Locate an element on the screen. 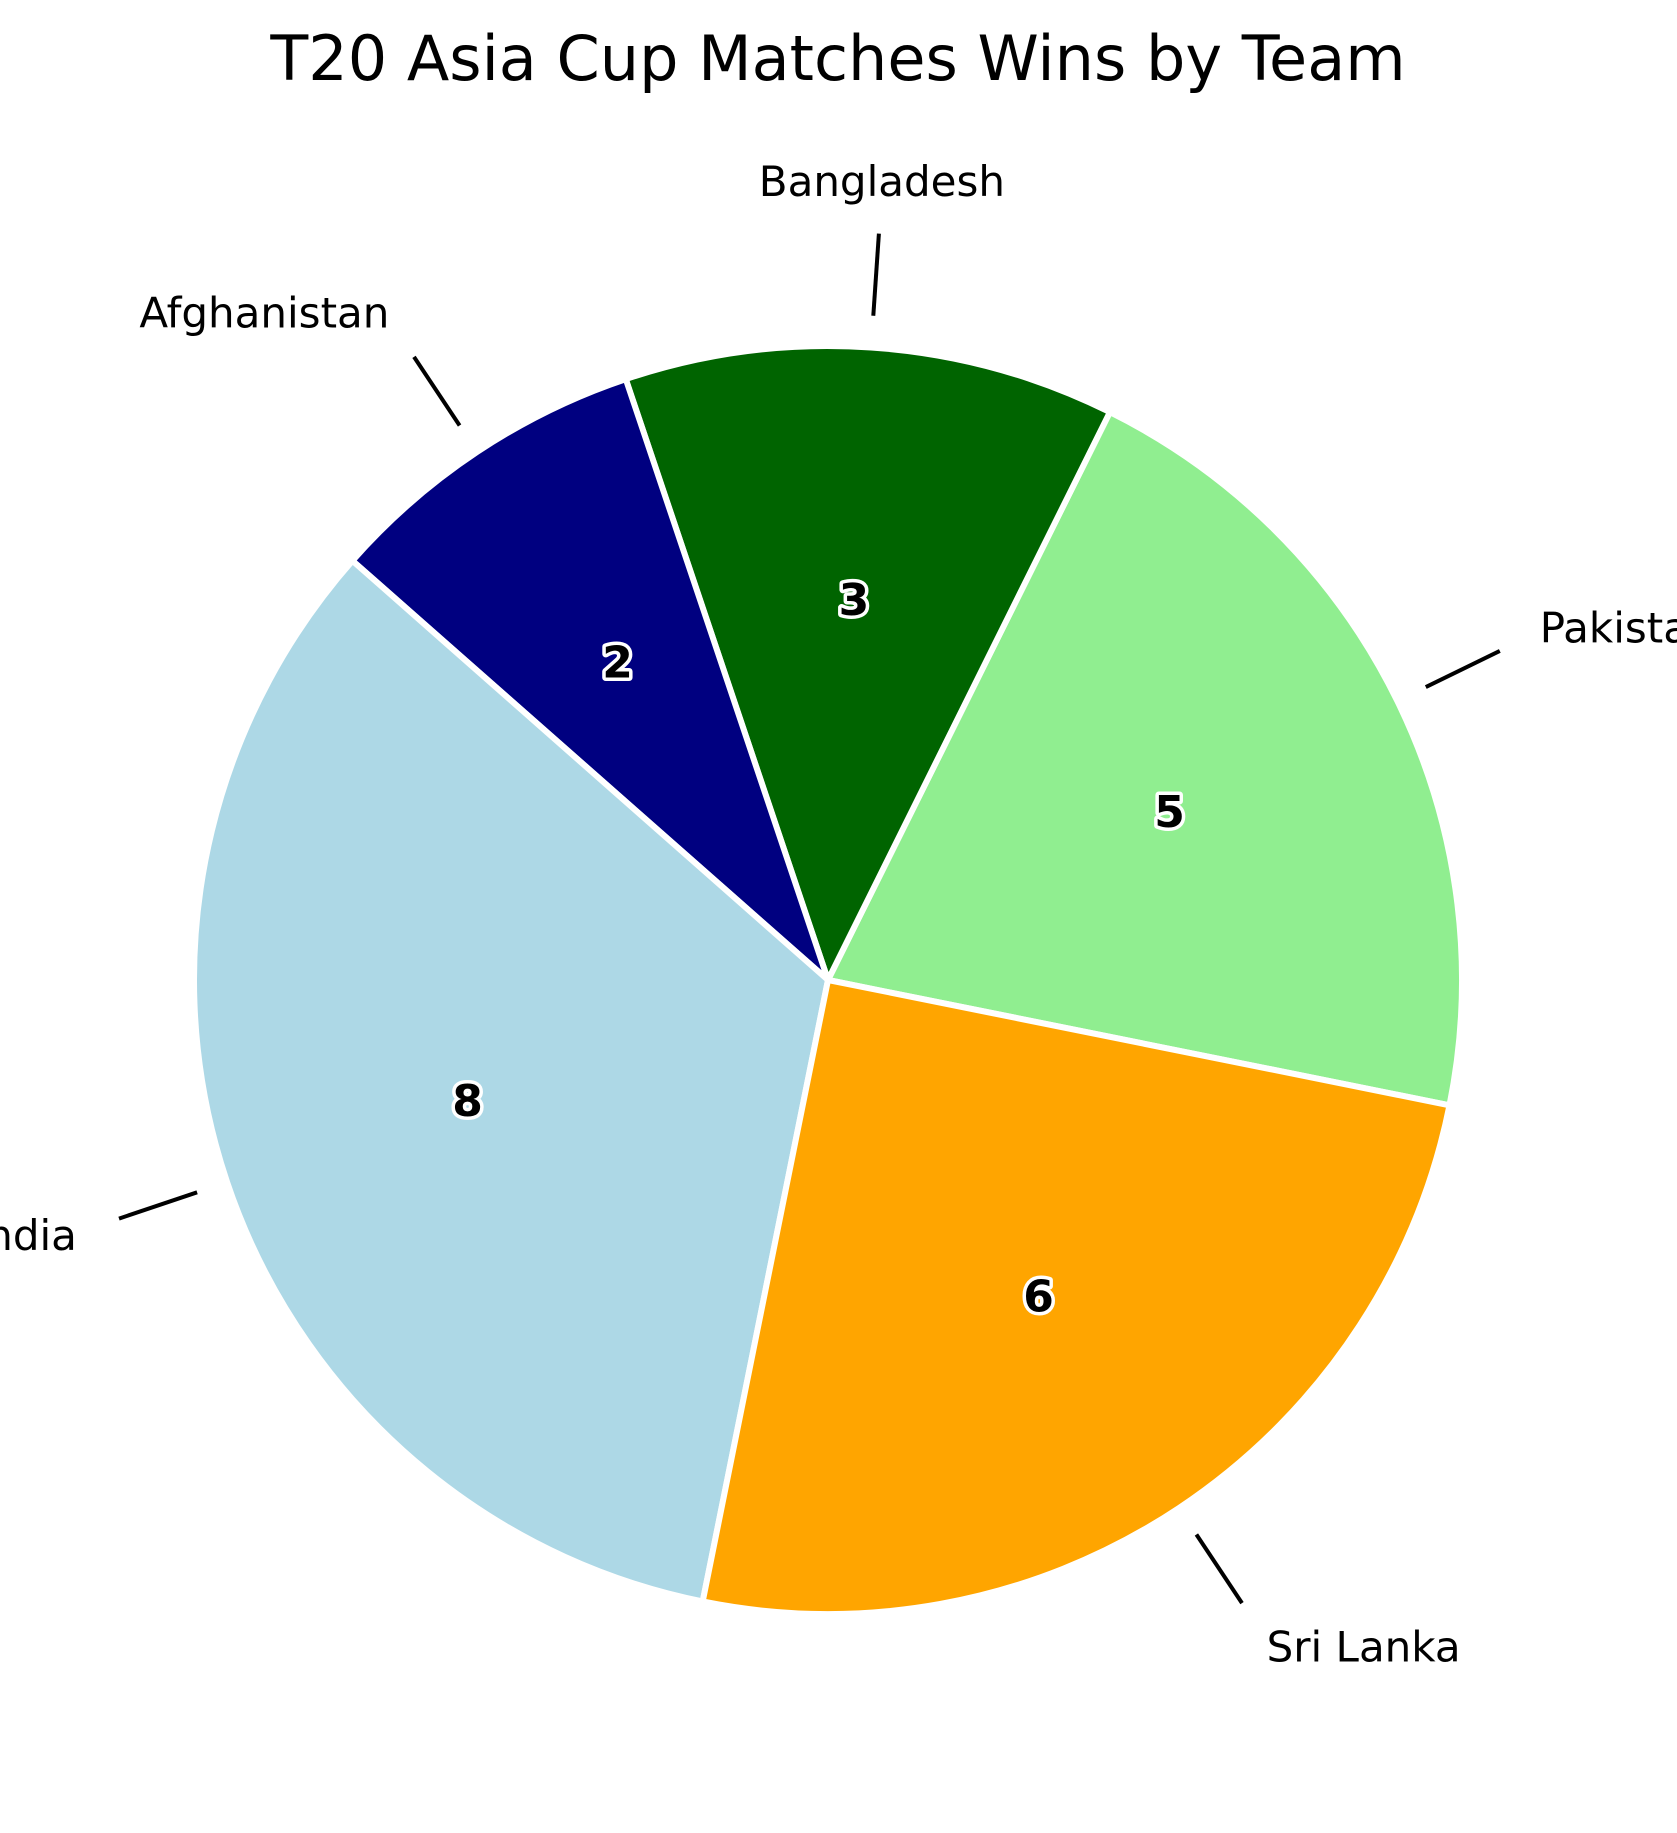 The height and width of the screenshot is (1833, 1677). slice-label-sri-lanka: Sri Lanka is located at coordinates (1364, 1646).